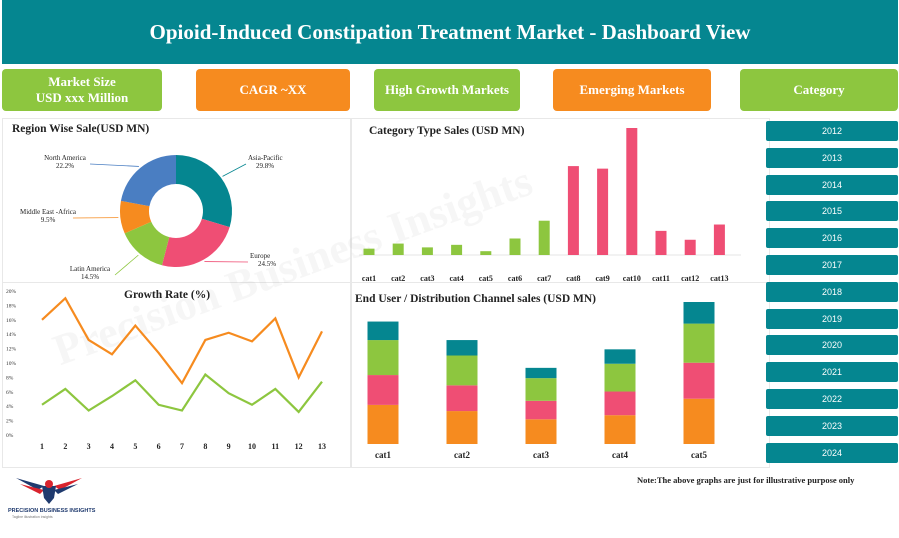 This screenshot has width=899, height=538. What do you see at coordinates (322, 446) in the screenshot?
I see `x-tick-label: 13` at bounding box center [322, 446].